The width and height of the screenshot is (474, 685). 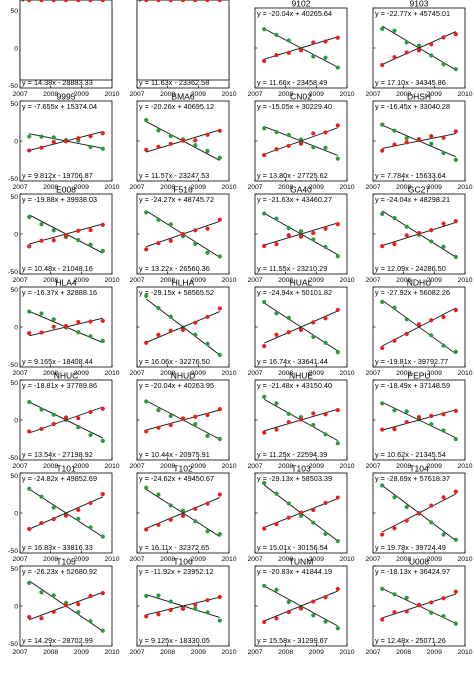 I want to click on equation-bottom: y = 17.10x - 34345.86, so click(x=410, y=82).